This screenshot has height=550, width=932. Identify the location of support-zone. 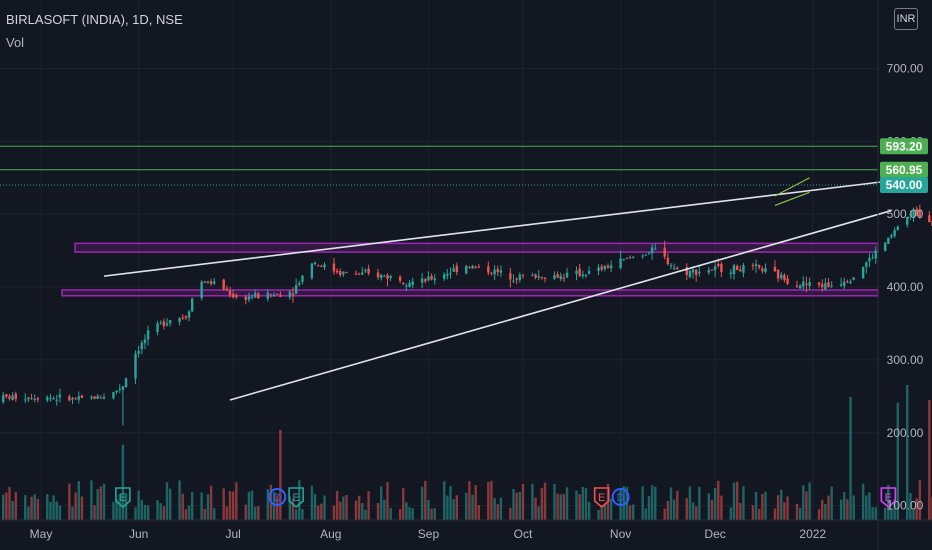
(476, 247).